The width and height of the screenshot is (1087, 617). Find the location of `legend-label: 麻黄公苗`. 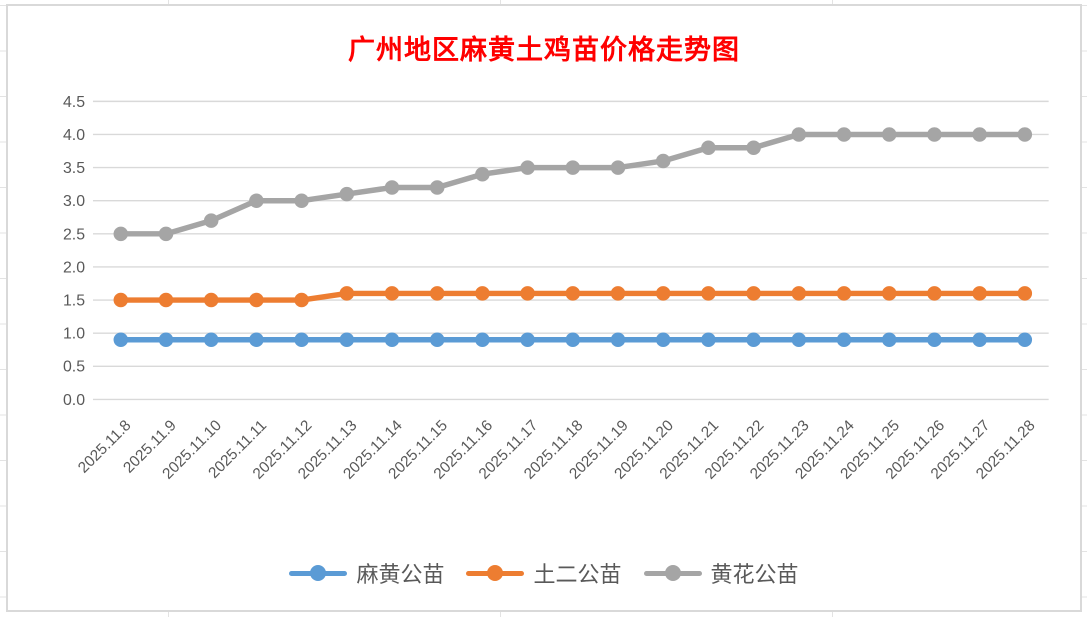

legend-label: 麻黄公苗 is located at coordinates (400, 575).